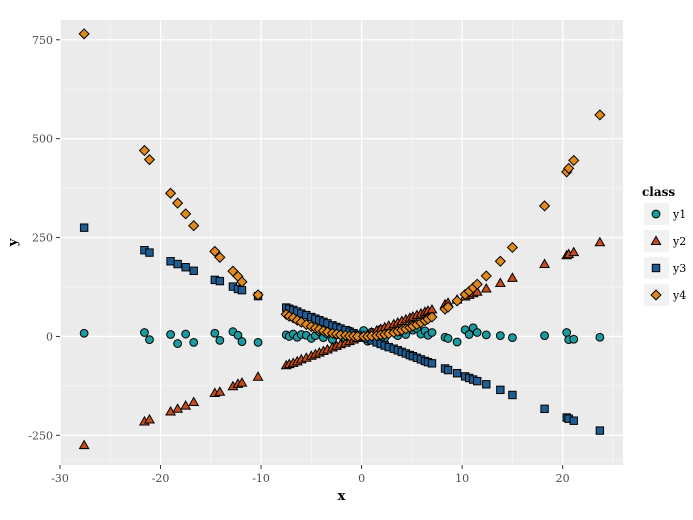  I want to click on x-tick-label: -30, so click(60, 478).